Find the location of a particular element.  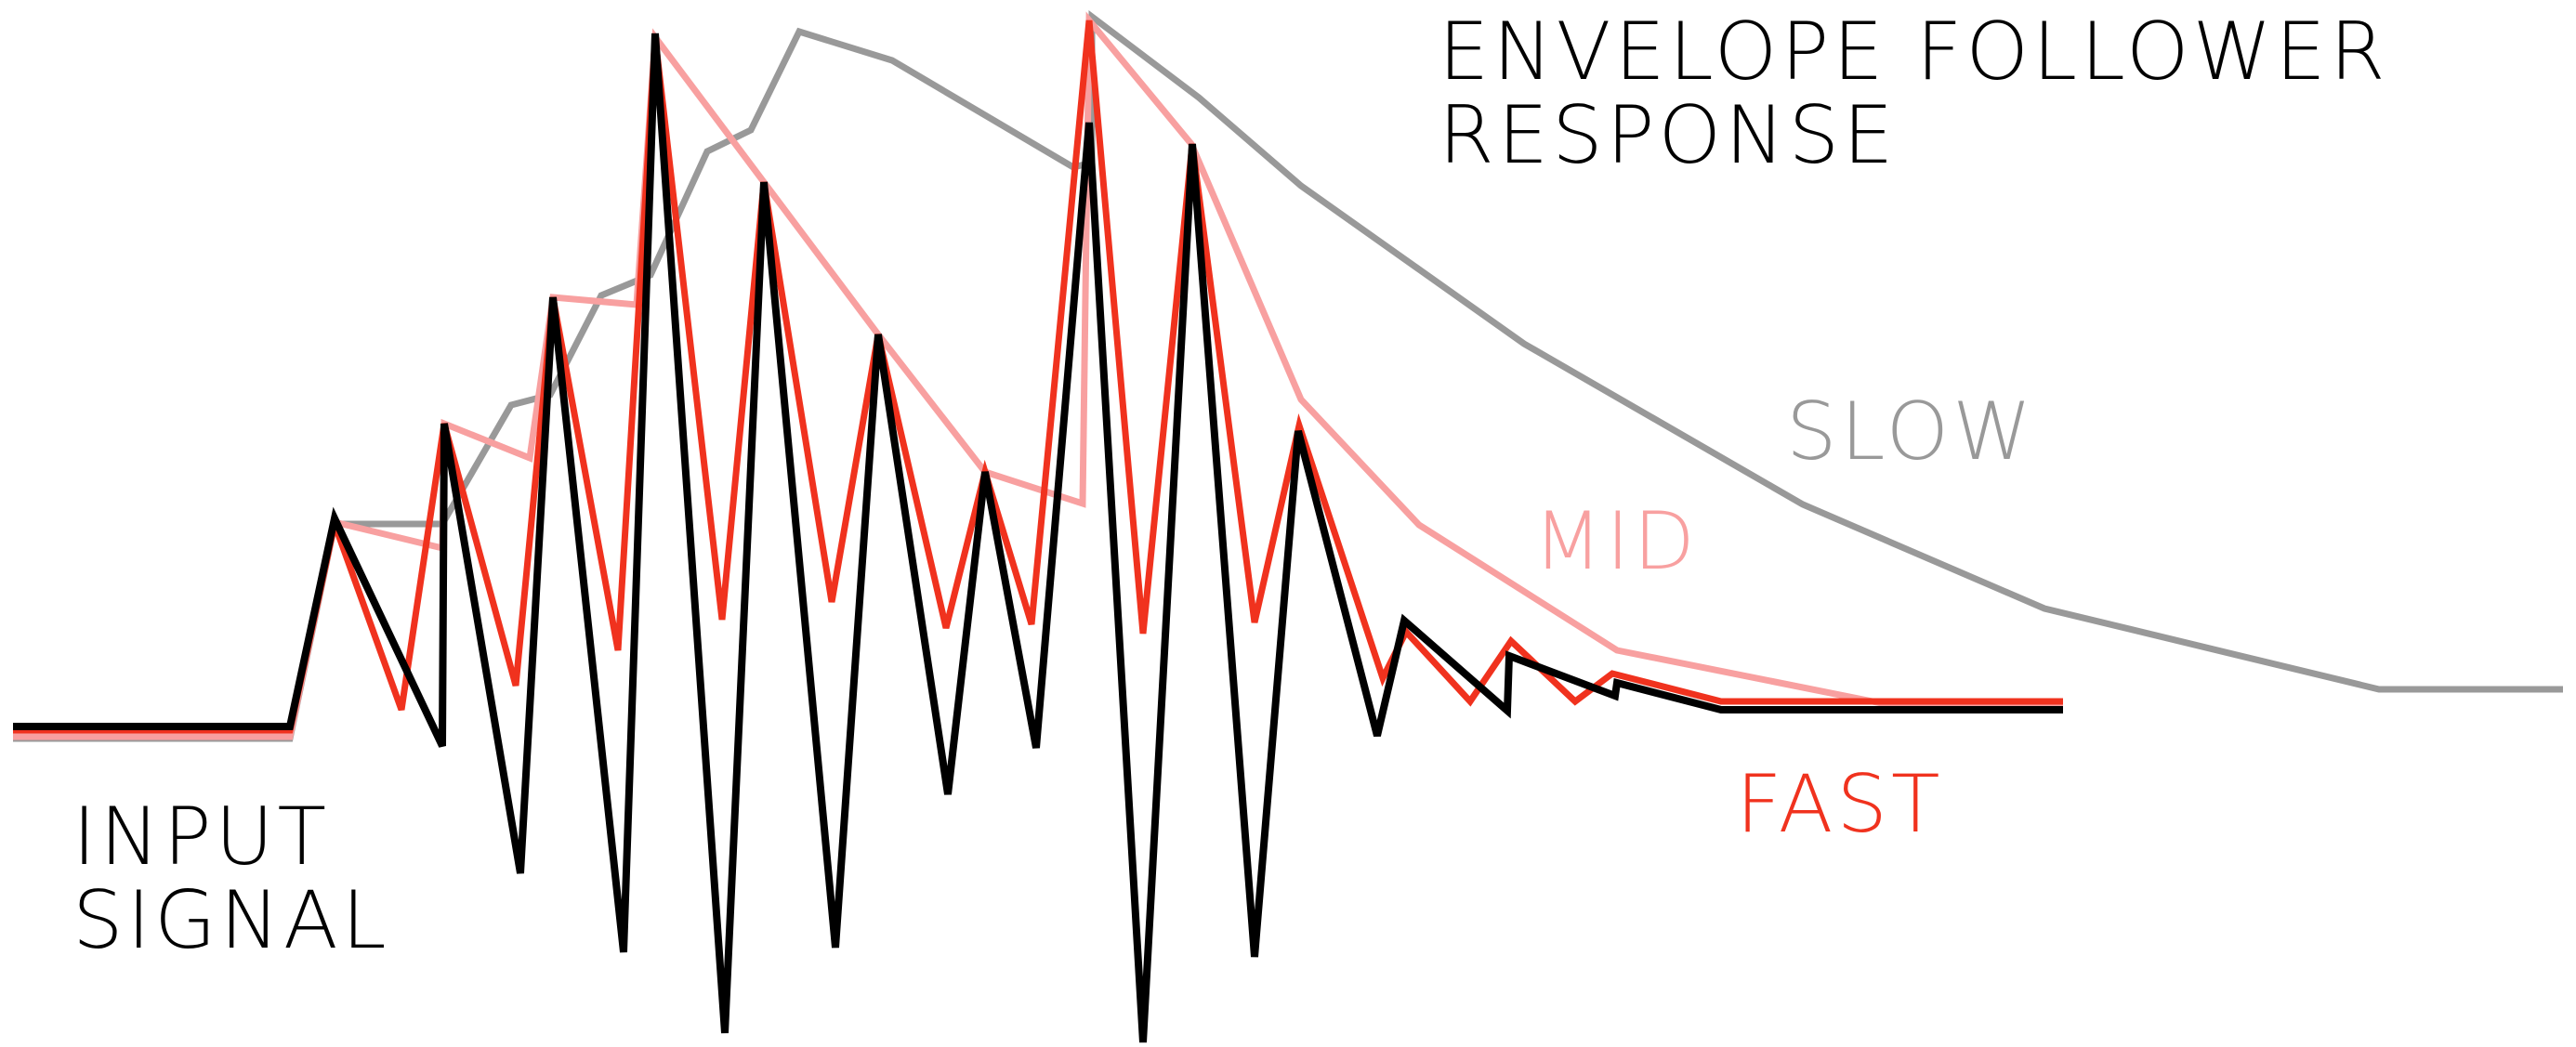

title-line-1: ENVELOPE FOLLOWER is located at coordinates (1914, 52).